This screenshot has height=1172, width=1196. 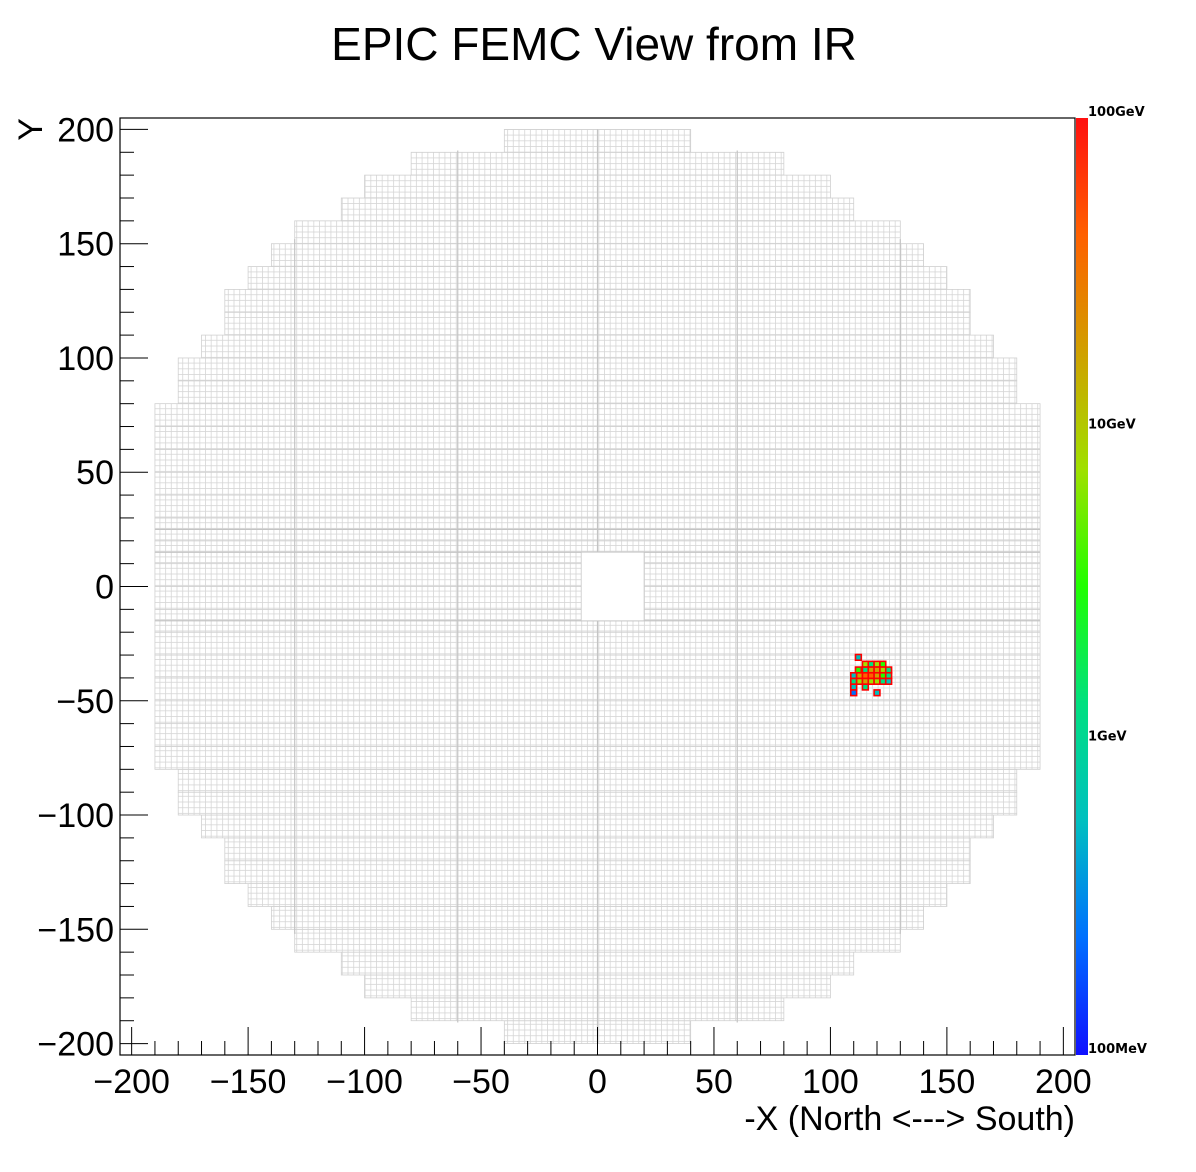 What do you see at coordinates (1082, 586) in the screenshot?
I see `colorbar-scale` at bounding box center [1082, 586].